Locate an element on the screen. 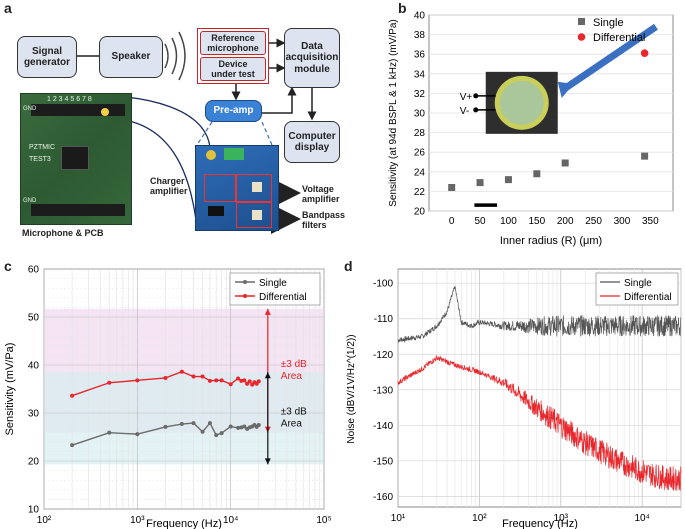 The width and height of the screenshot is (685, 529). pcb-chip is located at coordinates (75, 158).